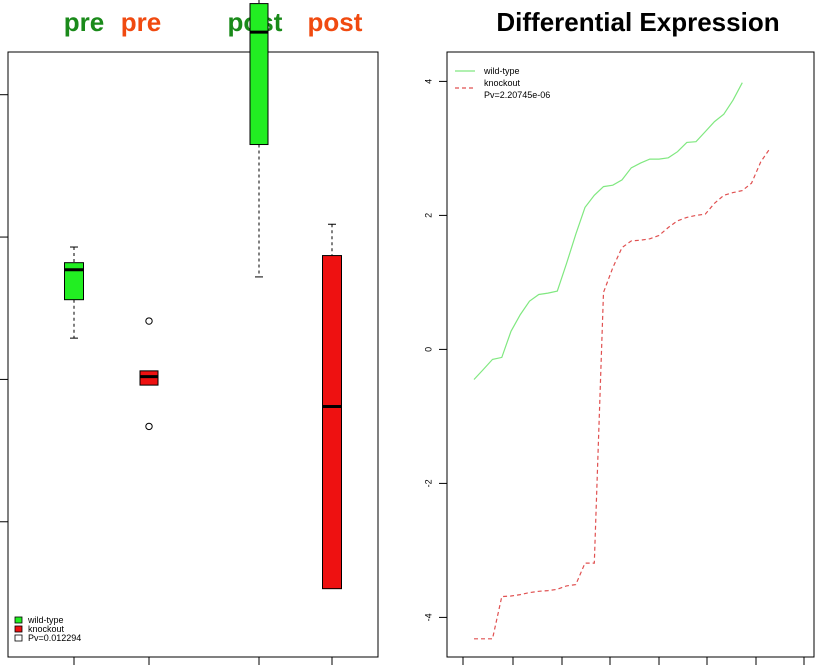 The image size is (816, 669). What do you see at coordinates (637, 22) in the screenshot?
I see `chart-title-differential-expression: Differential Expression` at bounding box center [637, 22].